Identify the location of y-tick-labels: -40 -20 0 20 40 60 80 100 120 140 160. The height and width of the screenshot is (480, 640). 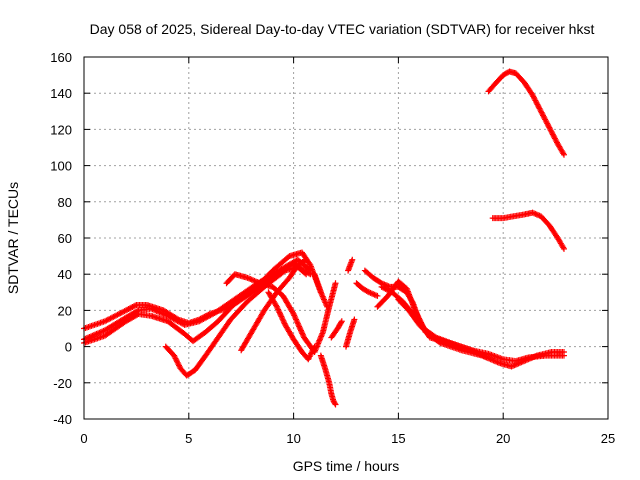
(61, 238).